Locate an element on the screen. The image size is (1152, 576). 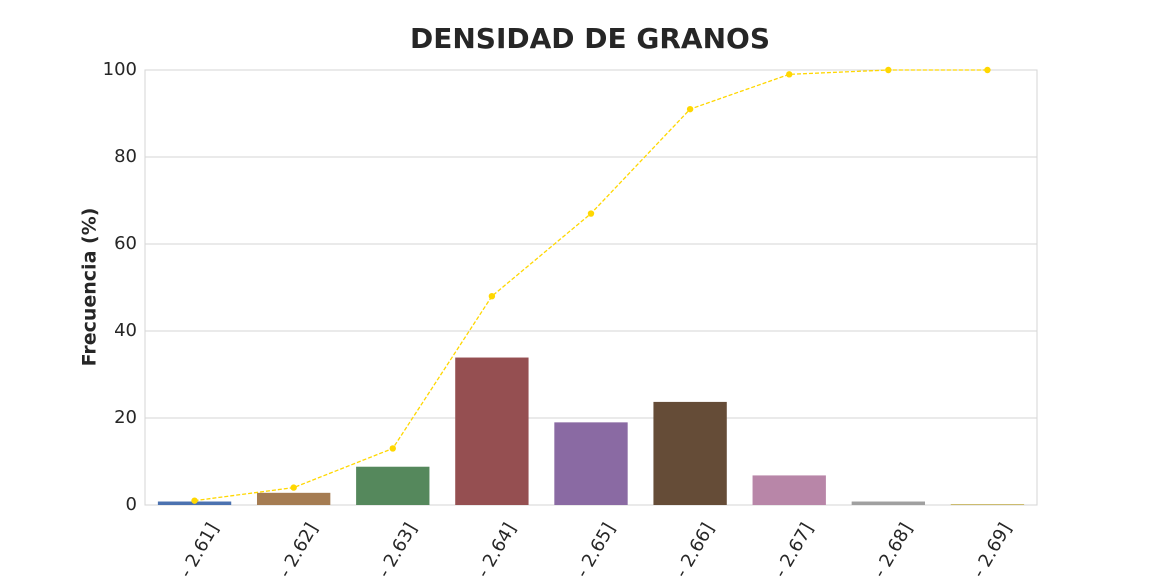
y-tick-label: 20 is located at coordinates (125, 417).